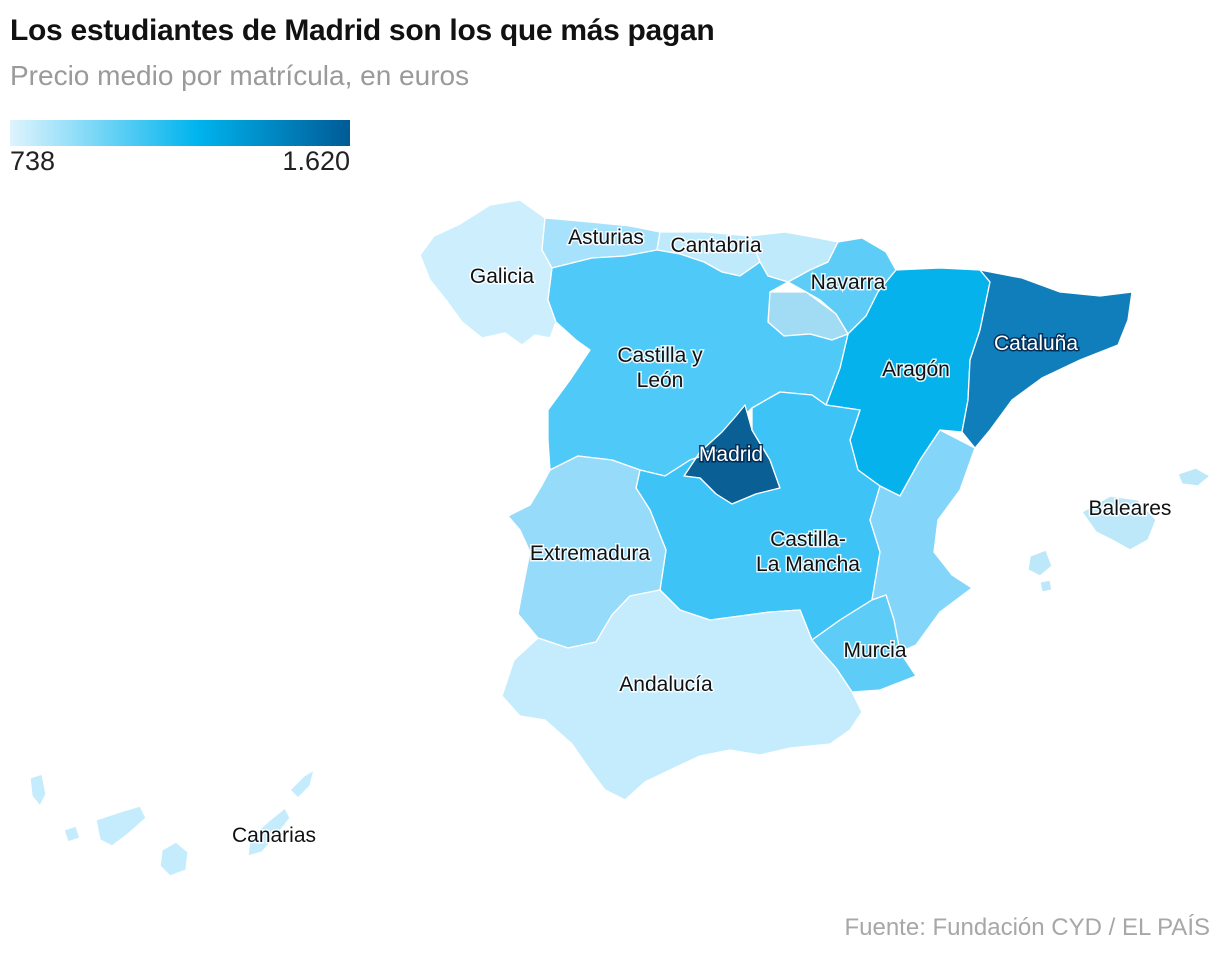 The width and height of the screenshot is (1220, 960). What do you see at coordinates (1047, 359) in the screenshot?
I see `region-cataluna` at bounding box center [1047, 359].